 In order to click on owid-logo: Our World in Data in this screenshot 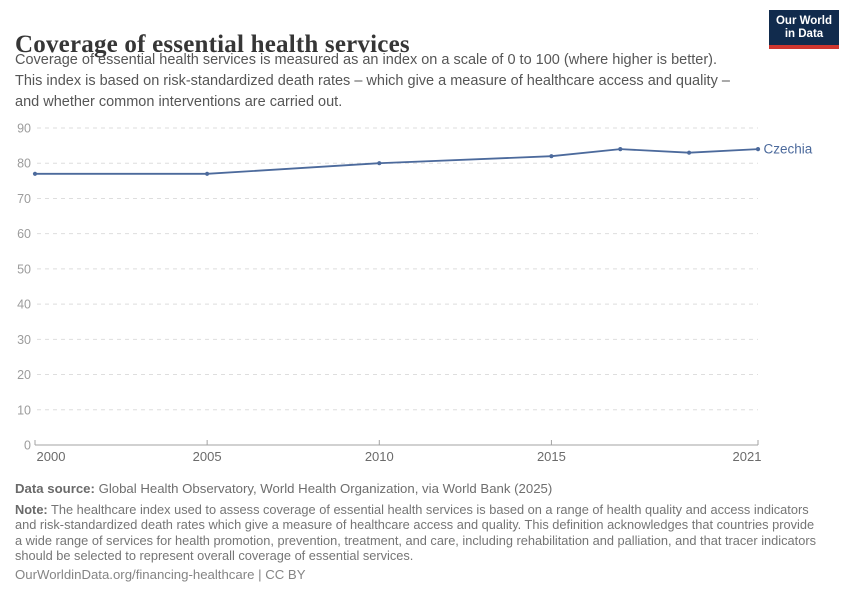, I will do `click(804, 29)`.